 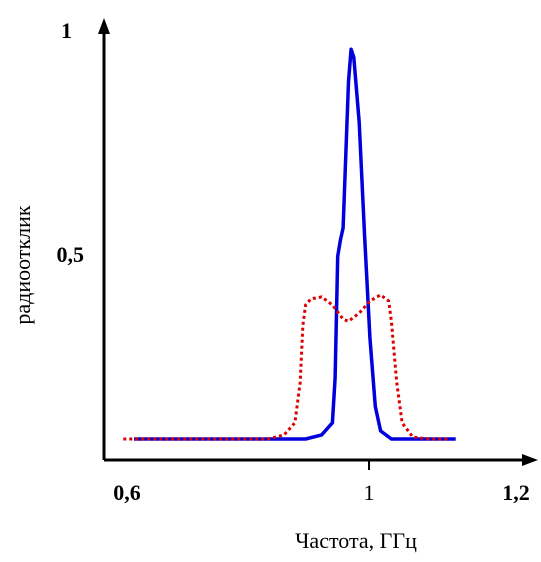 I want to click on x-tick-label-0: 0,6, so click(x=127, y=492).